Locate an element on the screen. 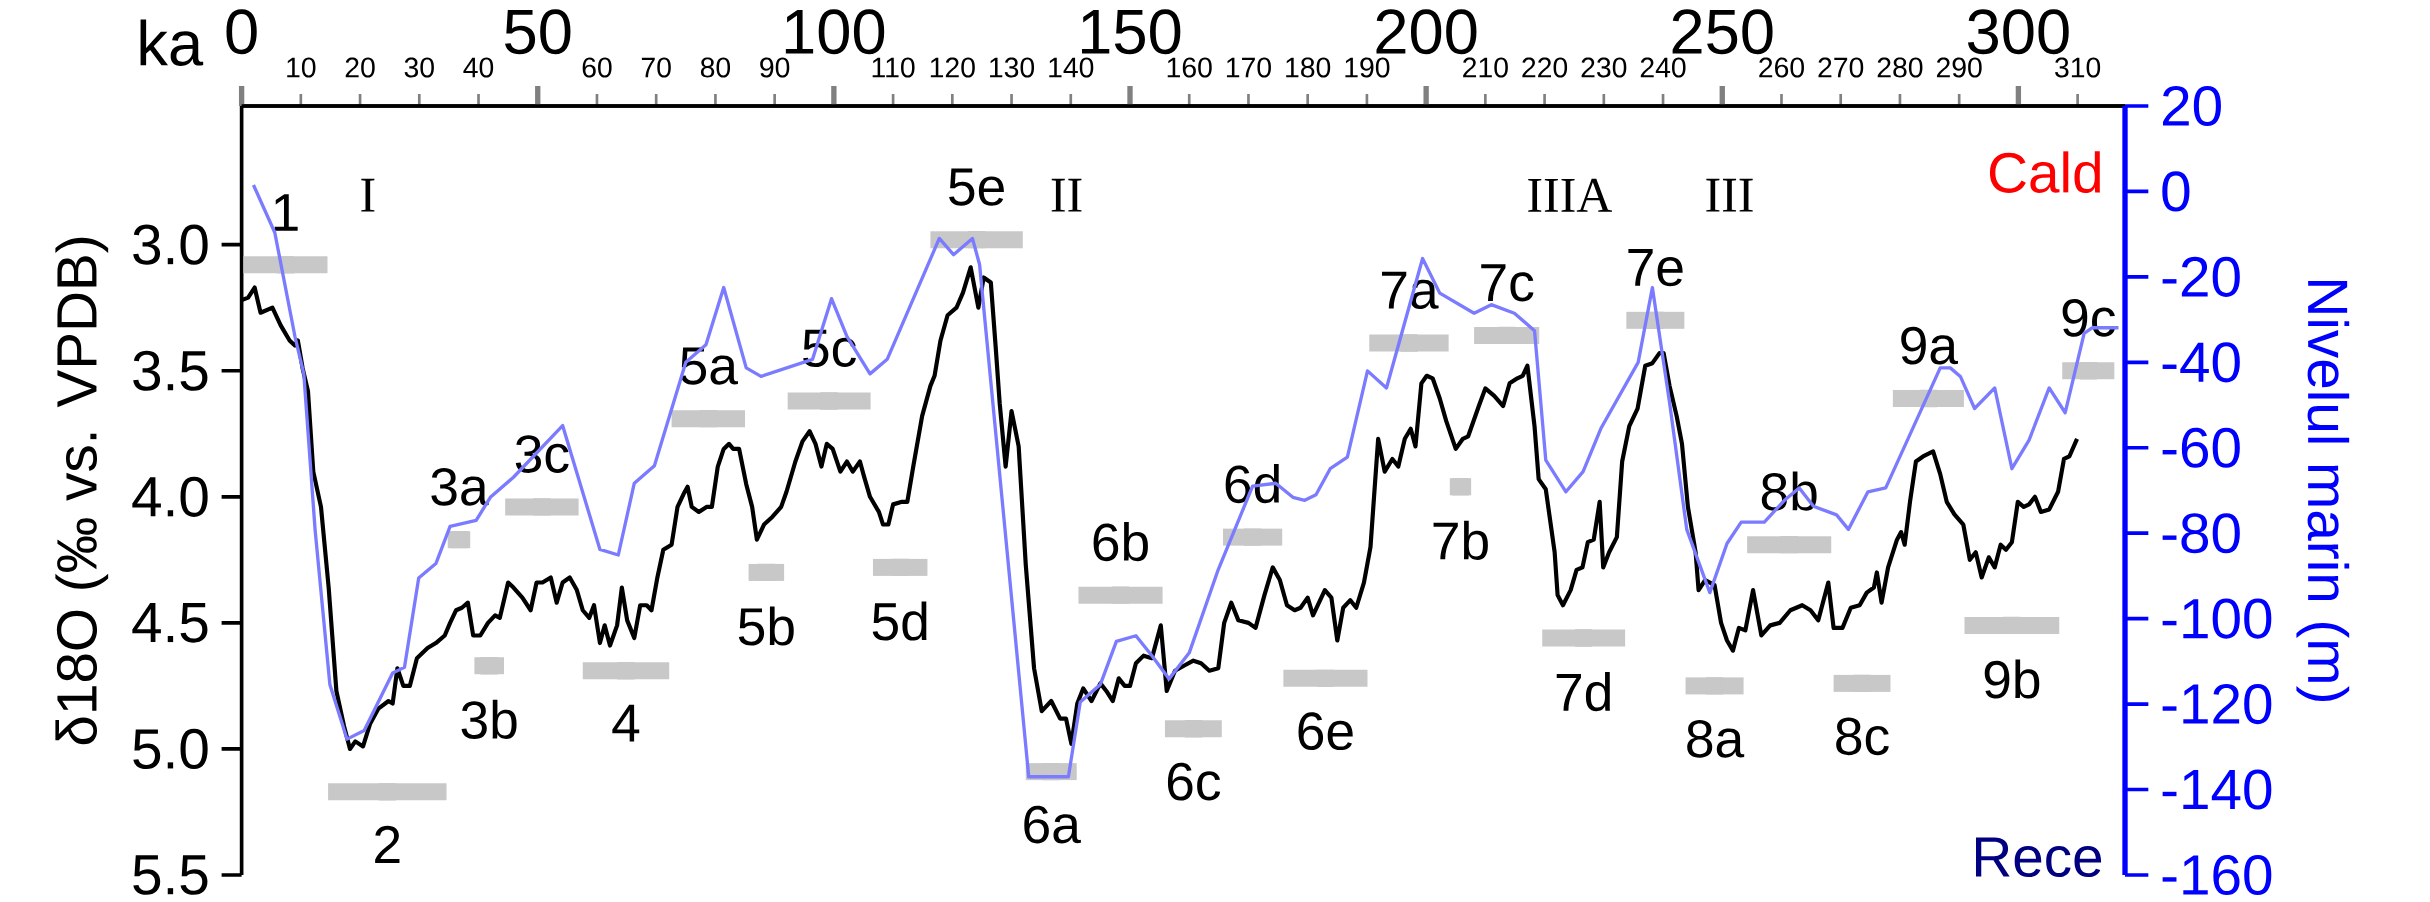 This screenshot has height=902, width=2430. x-tick-label: 60 is located at coordinates (597, 67).